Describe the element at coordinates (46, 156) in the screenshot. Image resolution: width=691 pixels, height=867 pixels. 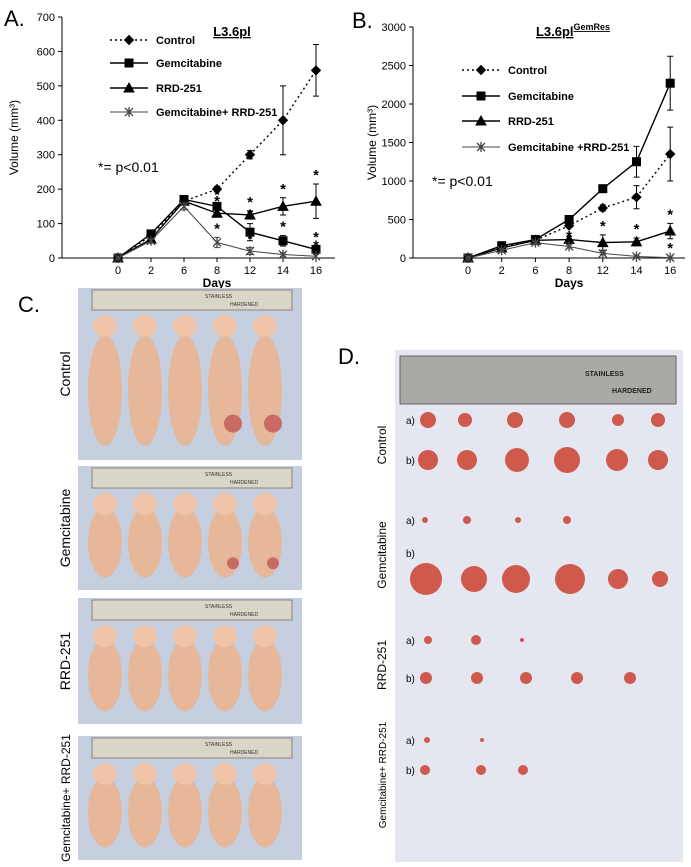
I see `y-tick-label: 300` at that location.